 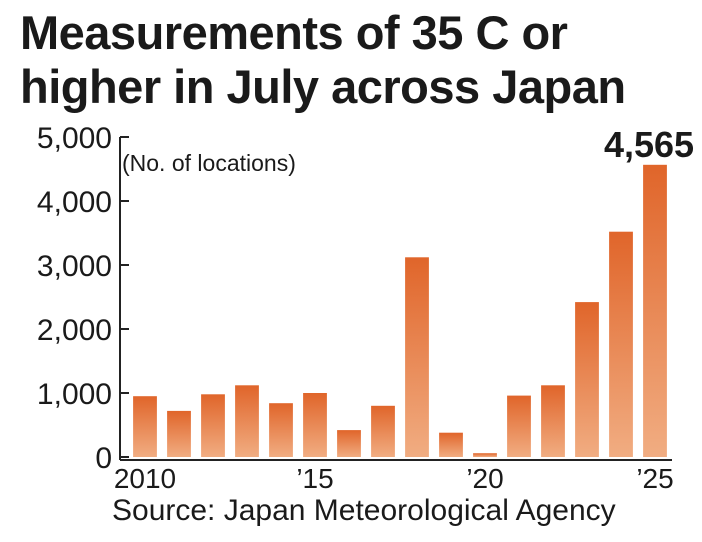 I want to click on bar-2021, so click(x=519, y=426).